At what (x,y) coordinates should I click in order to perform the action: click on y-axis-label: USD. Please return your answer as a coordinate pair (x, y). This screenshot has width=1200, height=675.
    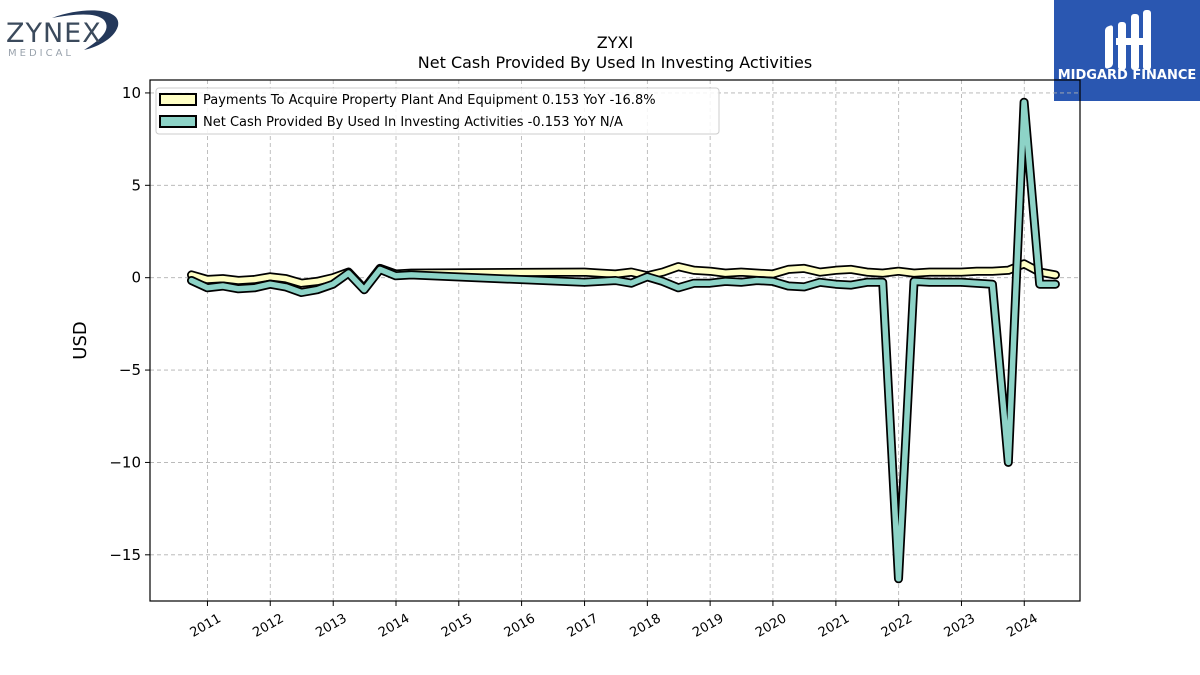
    Looking at the image, I should click on (80, 340).